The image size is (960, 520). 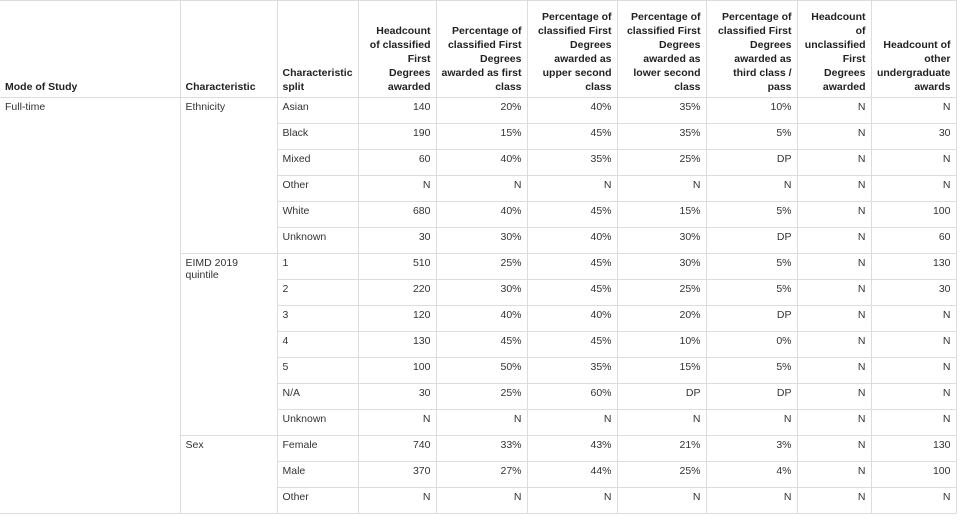 What do you see at coordinates (317, 188) in the screenshot?
I see `split-cell: Other` at bounding box center [317, 188].